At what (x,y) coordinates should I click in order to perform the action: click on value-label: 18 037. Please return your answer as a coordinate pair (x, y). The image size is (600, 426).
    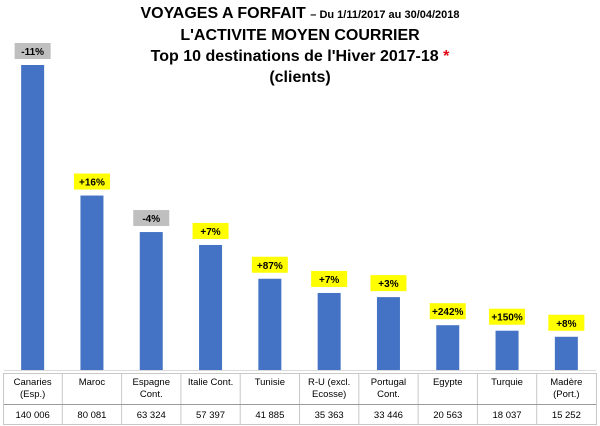
    Looking at the image, I should click on (507, 415).